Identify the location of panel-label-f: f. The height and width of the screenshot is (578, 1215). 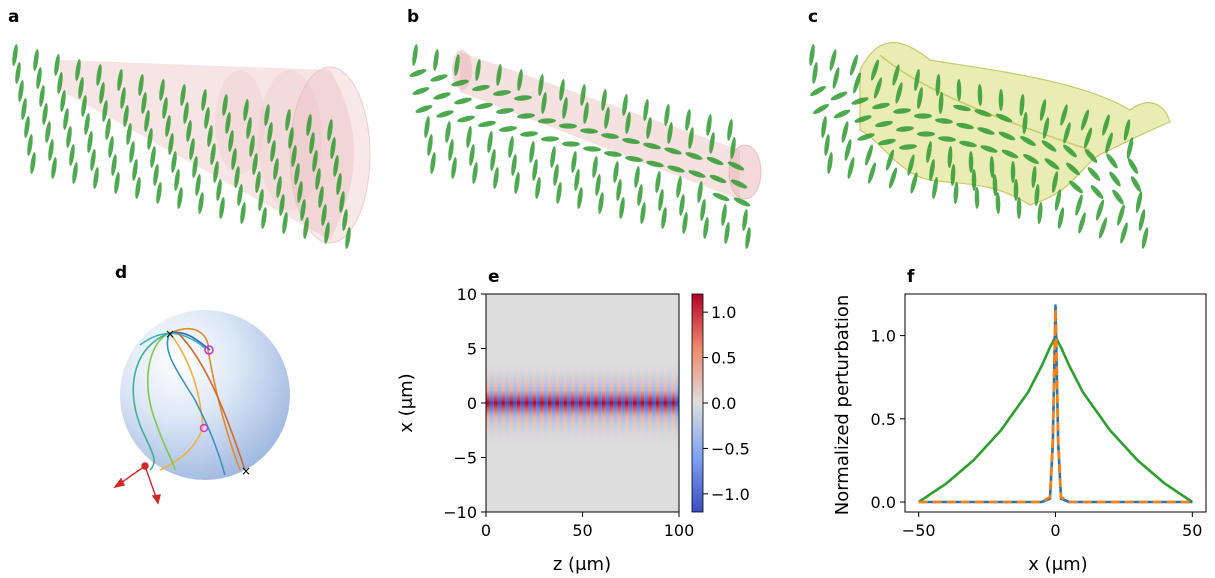
(911, 277).